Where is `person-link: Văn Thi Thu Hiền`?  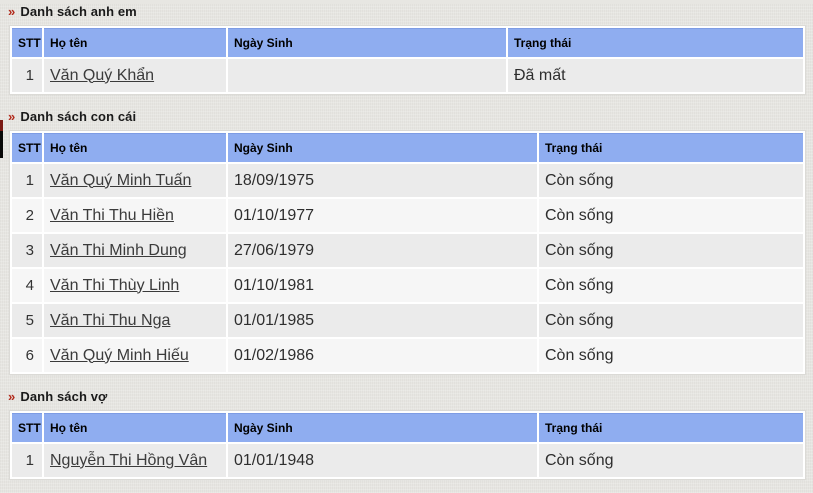 person-link: Văn Thi Thu Hiền is located at coordinates (112, 215).